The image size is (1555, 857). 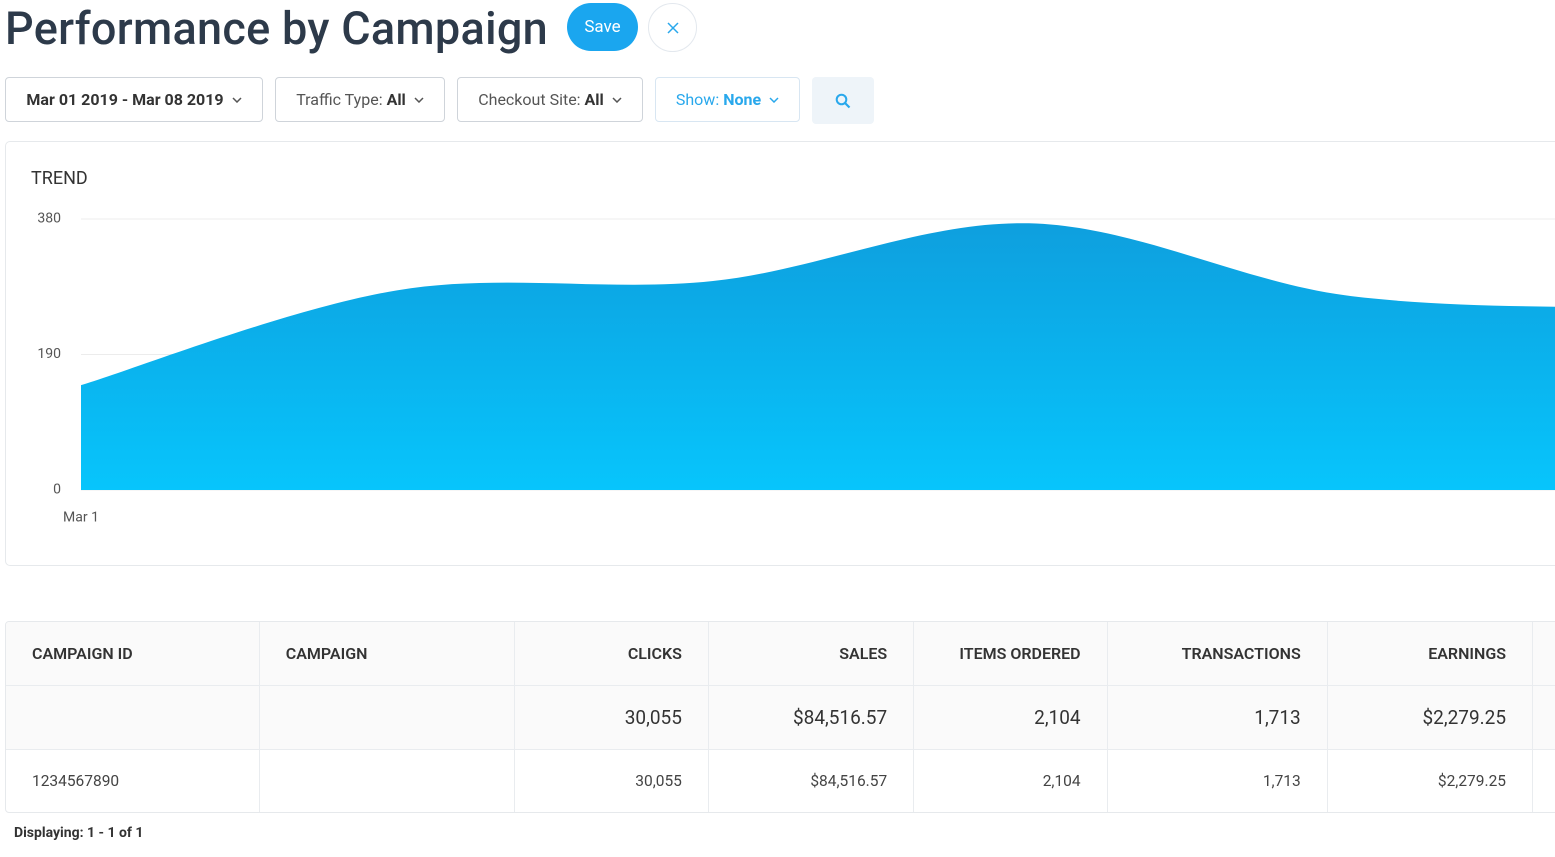 I want to click on show-filter: Show: None, so click(x=727, y=99).